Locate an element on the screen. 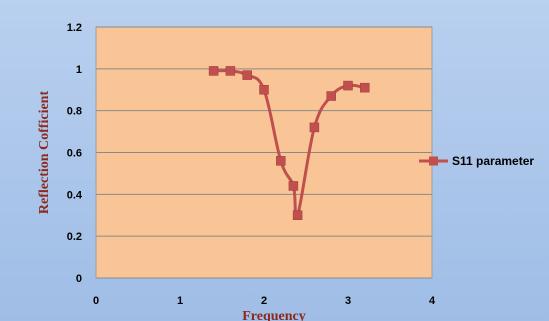  y-tick-label: 0.4 is located at coordinates (75, 195).